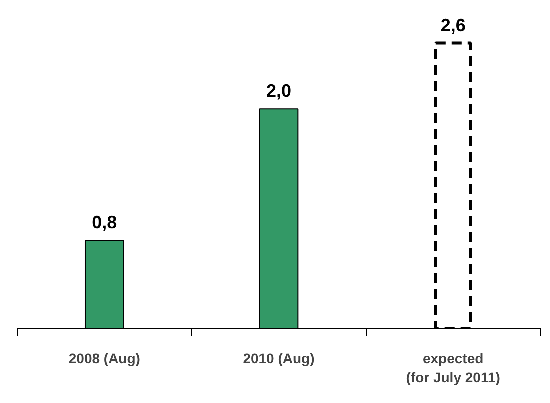  I want to click on x-tick-label: expected (for July 2011), so click(453, 368).